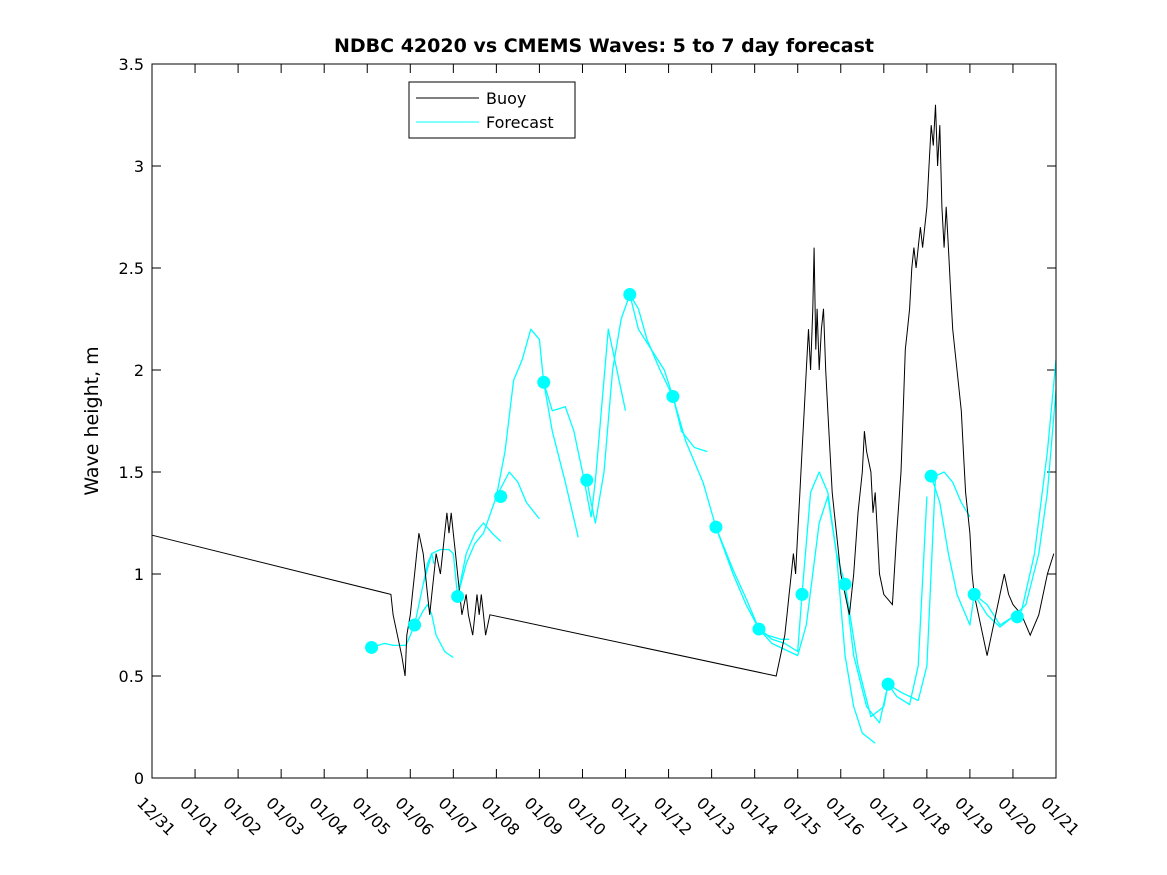  I want to click on y-tick-label: 0.5, so click(131, 676).